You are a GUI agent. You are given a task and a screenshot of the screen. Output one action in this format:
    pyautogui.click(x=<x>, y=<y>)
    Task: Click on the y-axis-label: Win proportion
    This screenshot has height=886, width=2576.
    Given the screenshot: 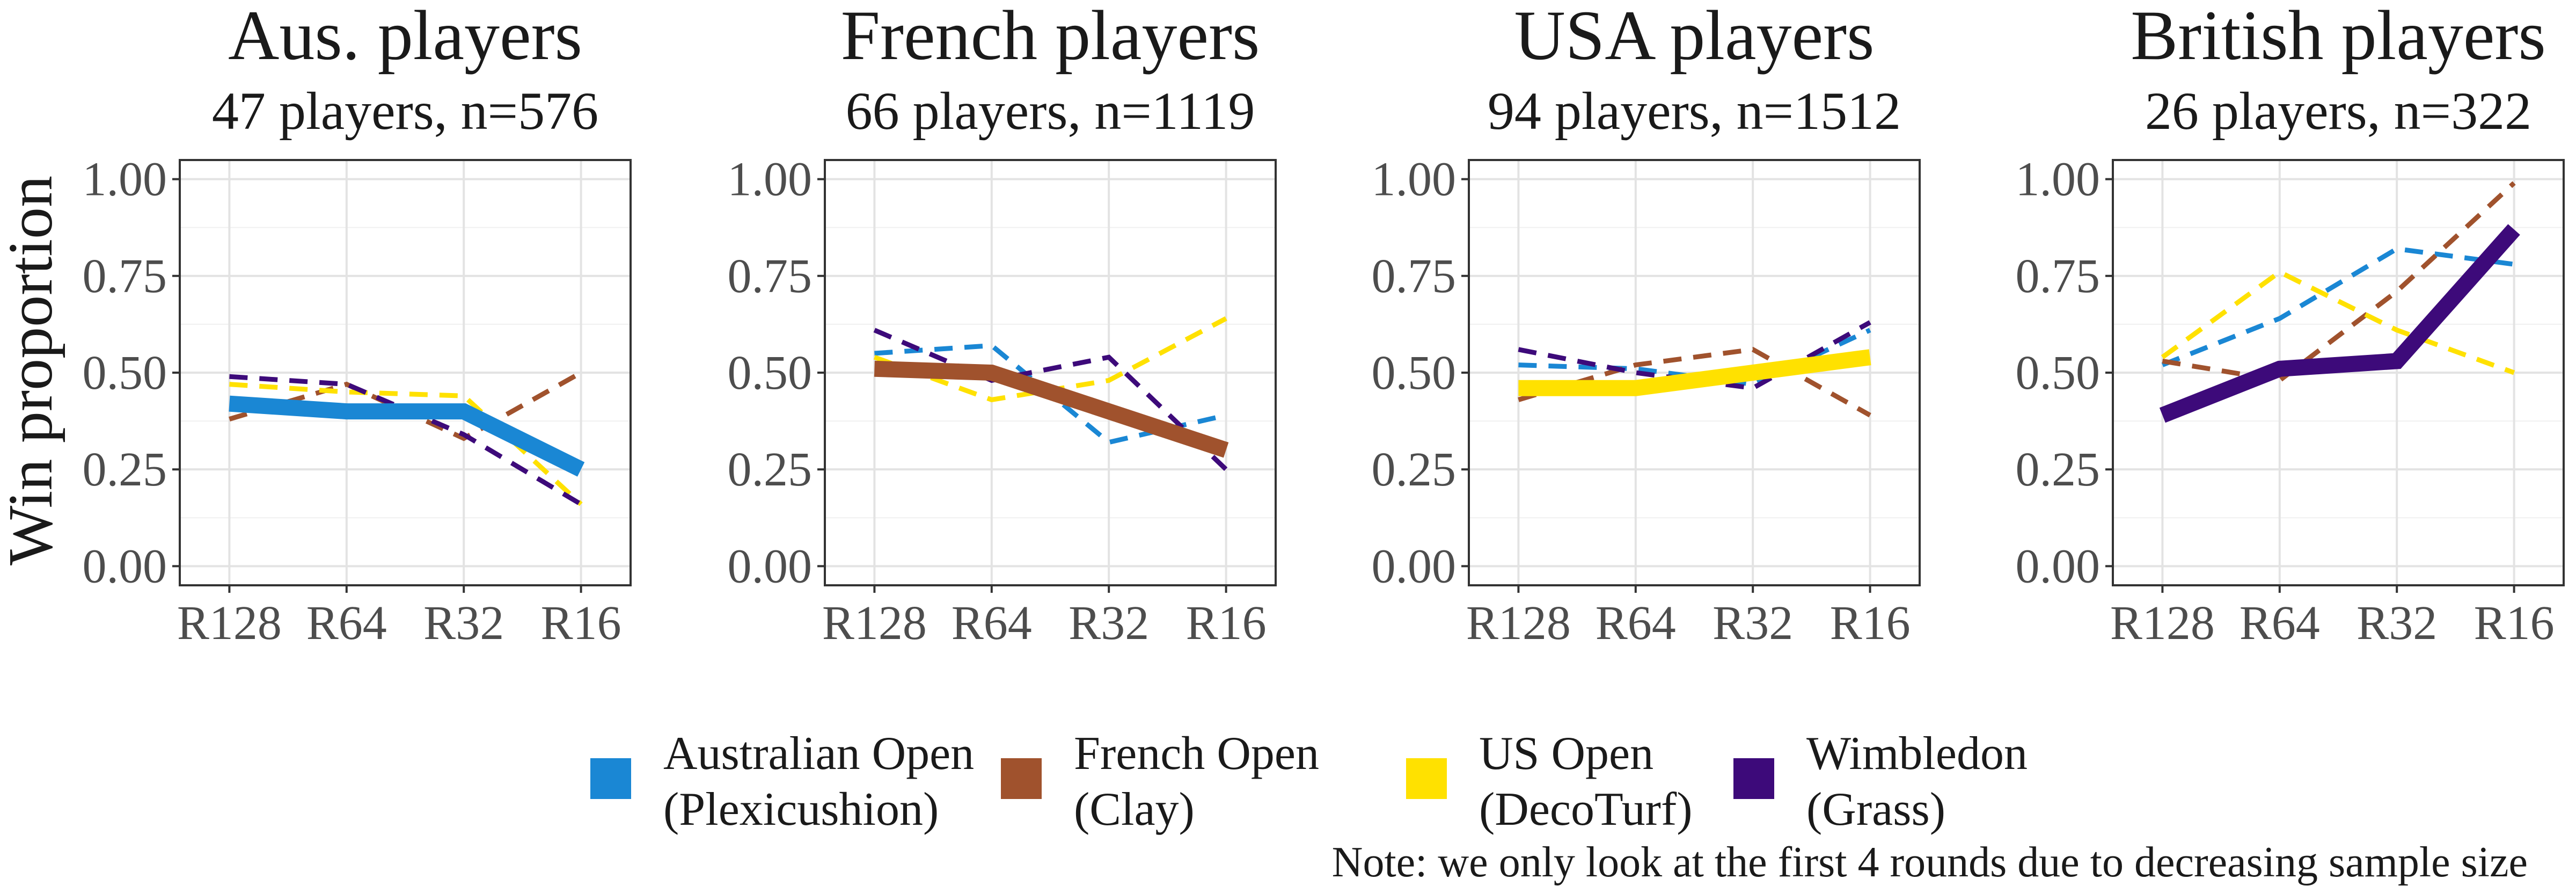 What is the action you would take?
    pyautogui.click(x=32, y=371)
    